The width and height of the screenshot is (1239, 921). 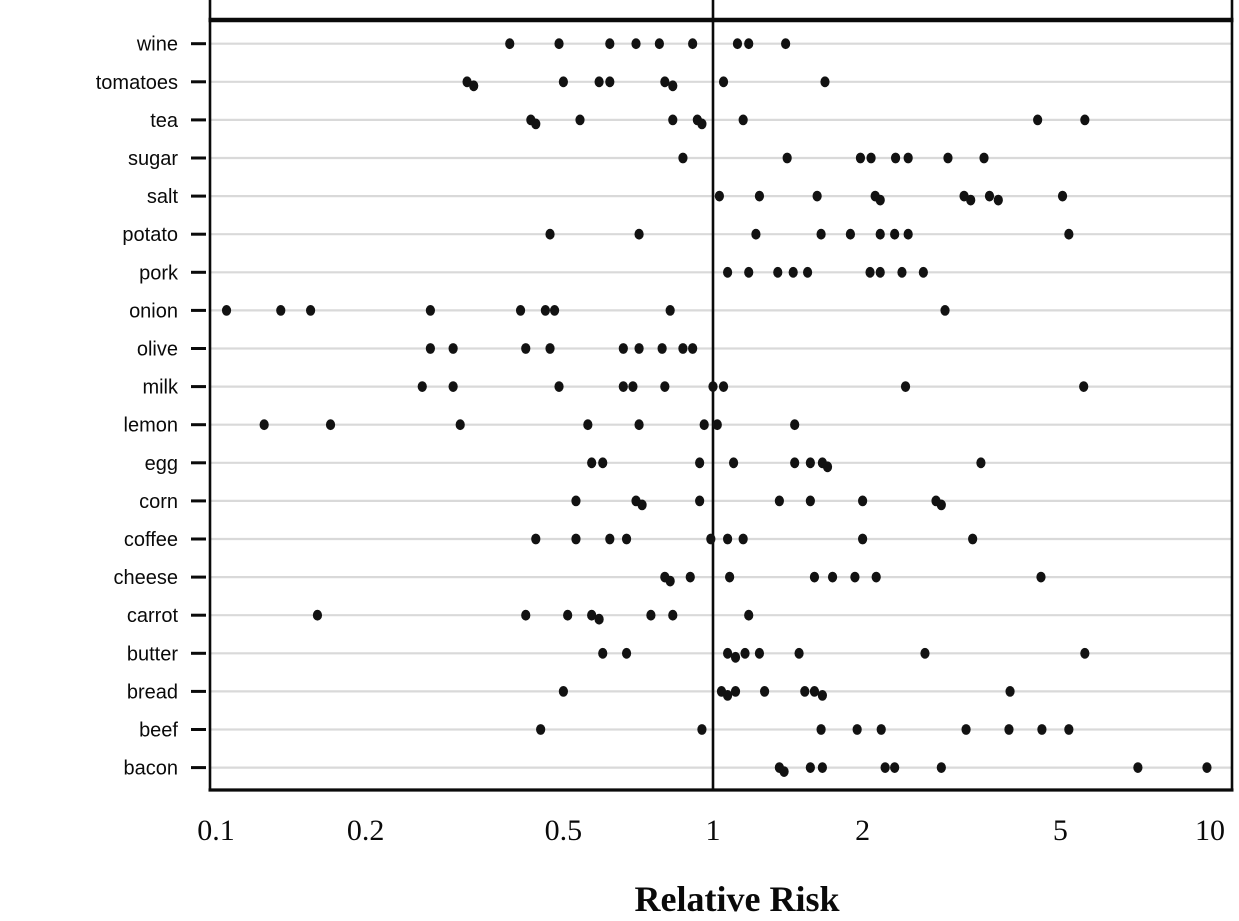 I want to click on row-label: potato, so click(x=150, y=235).